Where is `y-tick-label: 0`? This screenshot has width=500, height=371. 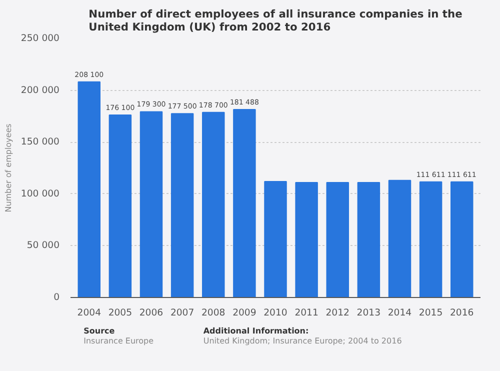 y-tick-label: 0 is located at coordinates (57, 297).